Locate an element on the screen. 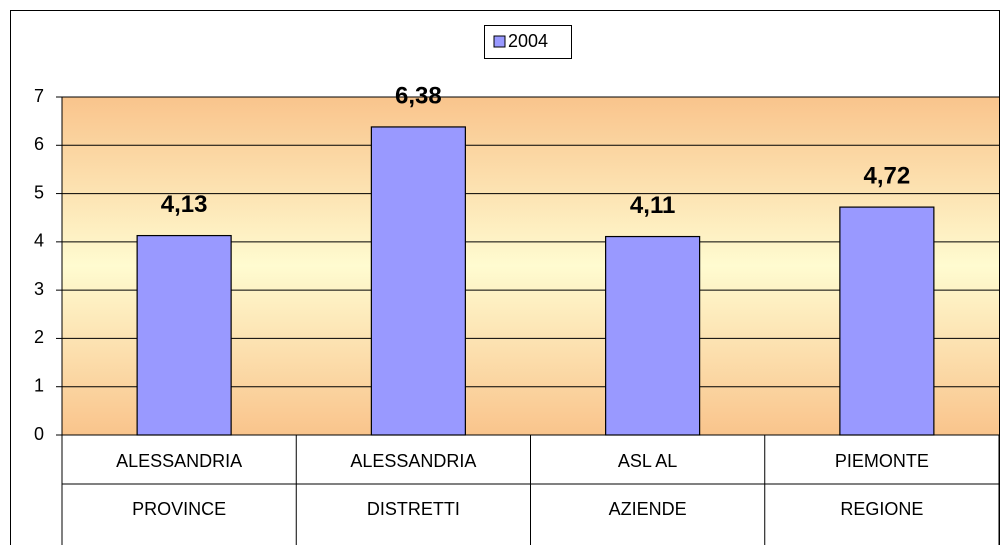  value-label: 4,72 is located at coordinates (887, 175).